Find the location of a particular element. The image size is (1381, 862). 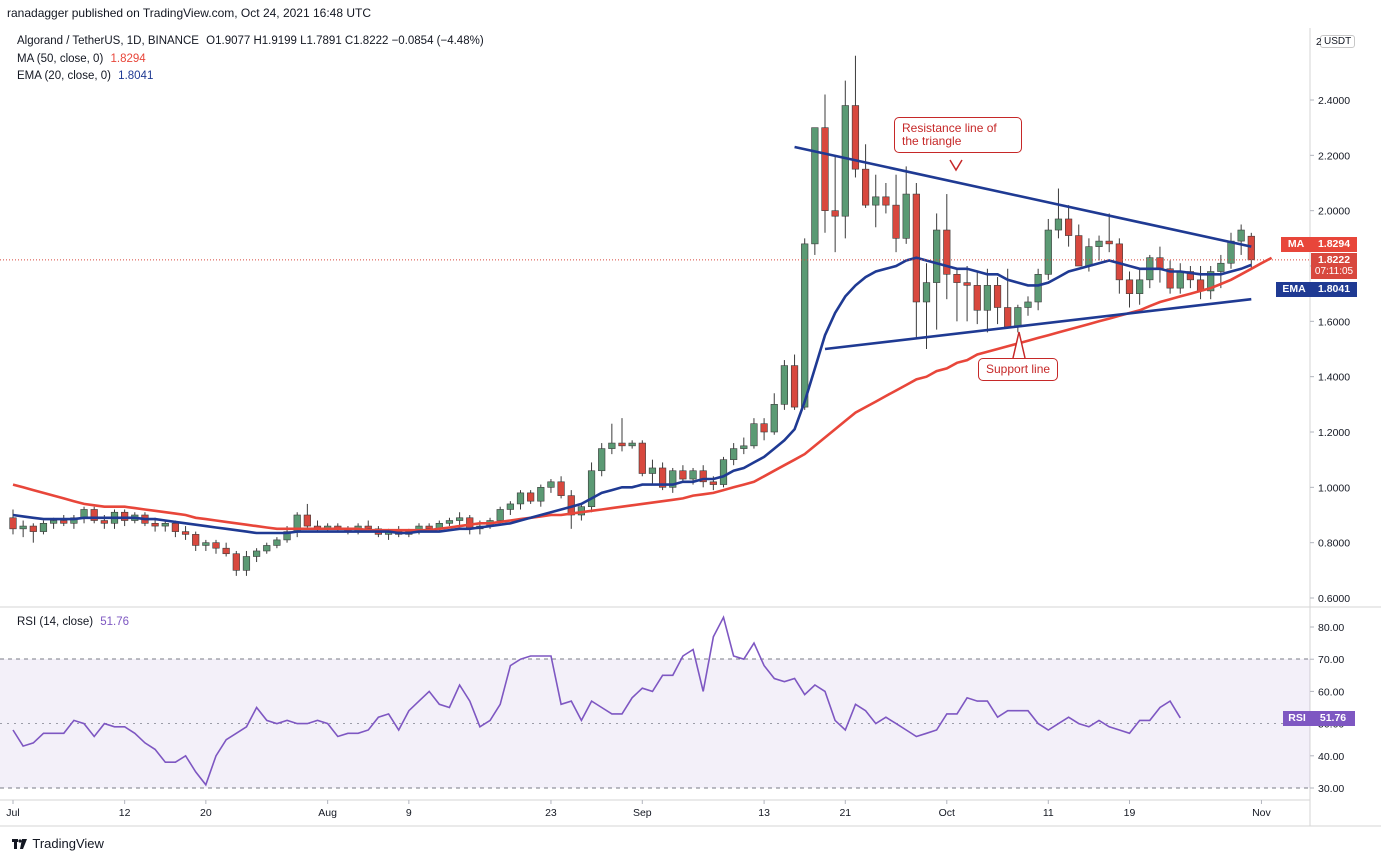

ema-legend-value: 1.8041 is located at coordinates (136, 76).